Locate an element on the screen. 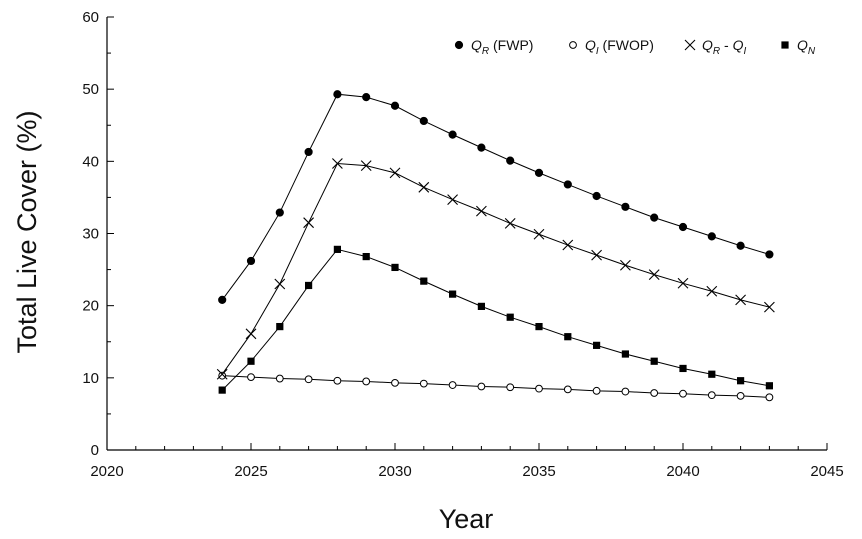 This screenshot has height=539, width=862. legend-label: QR (FWP) is located at coordinates (502, 47).